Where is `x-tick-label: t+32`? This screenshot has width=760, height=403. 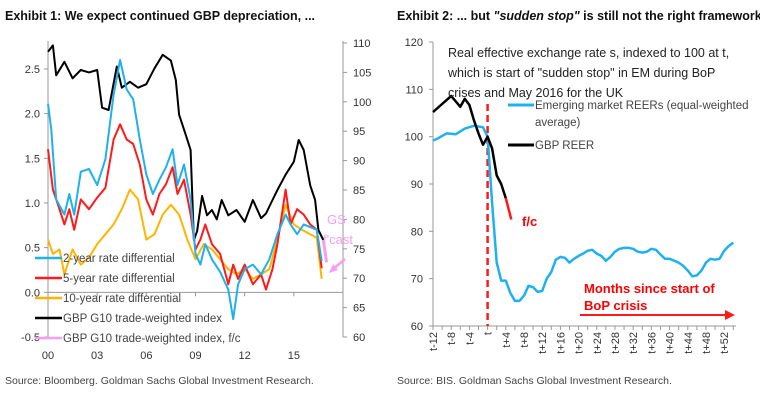
x-tick-label: t+32 is located at coordinates (634, 343).